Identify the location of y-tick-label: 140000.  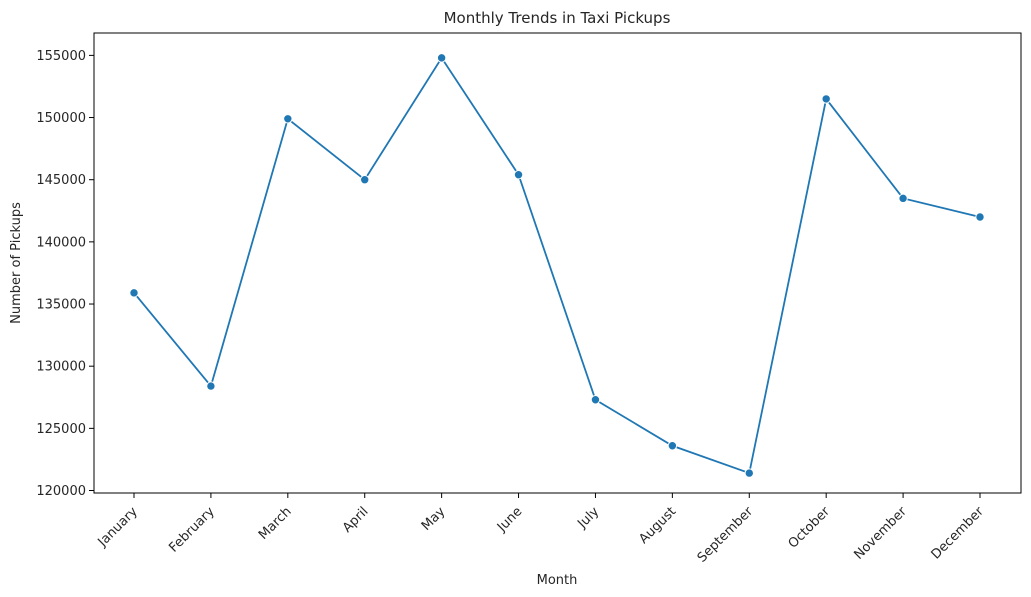
(61, 242).